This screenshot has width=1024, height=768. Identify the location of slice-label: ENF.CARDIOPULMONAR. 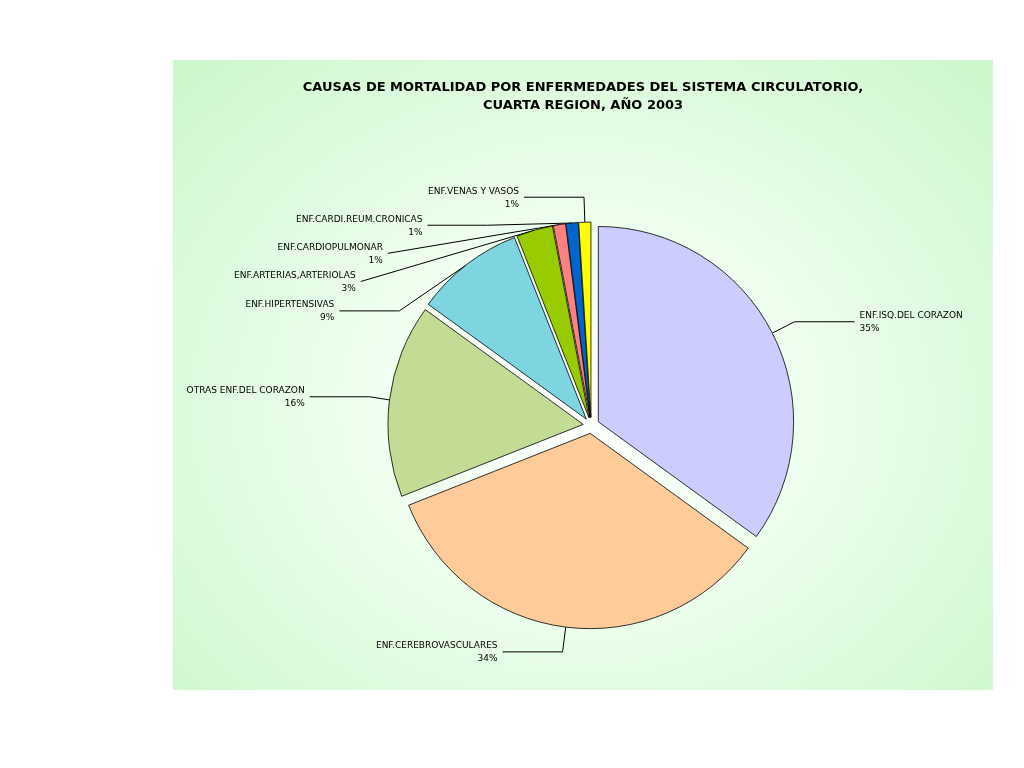
(330, 246).